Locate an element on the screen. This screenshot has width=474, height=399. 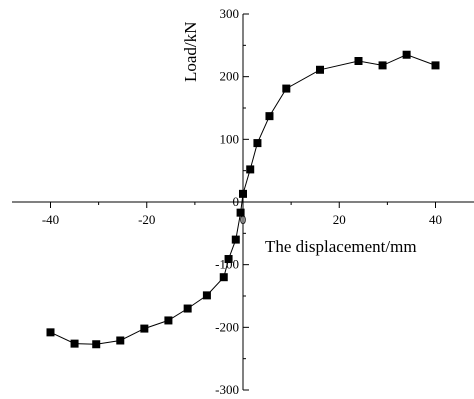
x-tick-label: 20 is located at coordinates (339, 219).